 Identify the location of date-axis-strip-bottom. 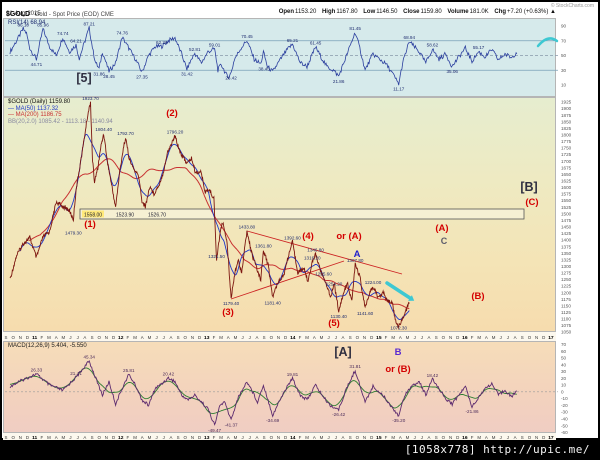
(279, 436).